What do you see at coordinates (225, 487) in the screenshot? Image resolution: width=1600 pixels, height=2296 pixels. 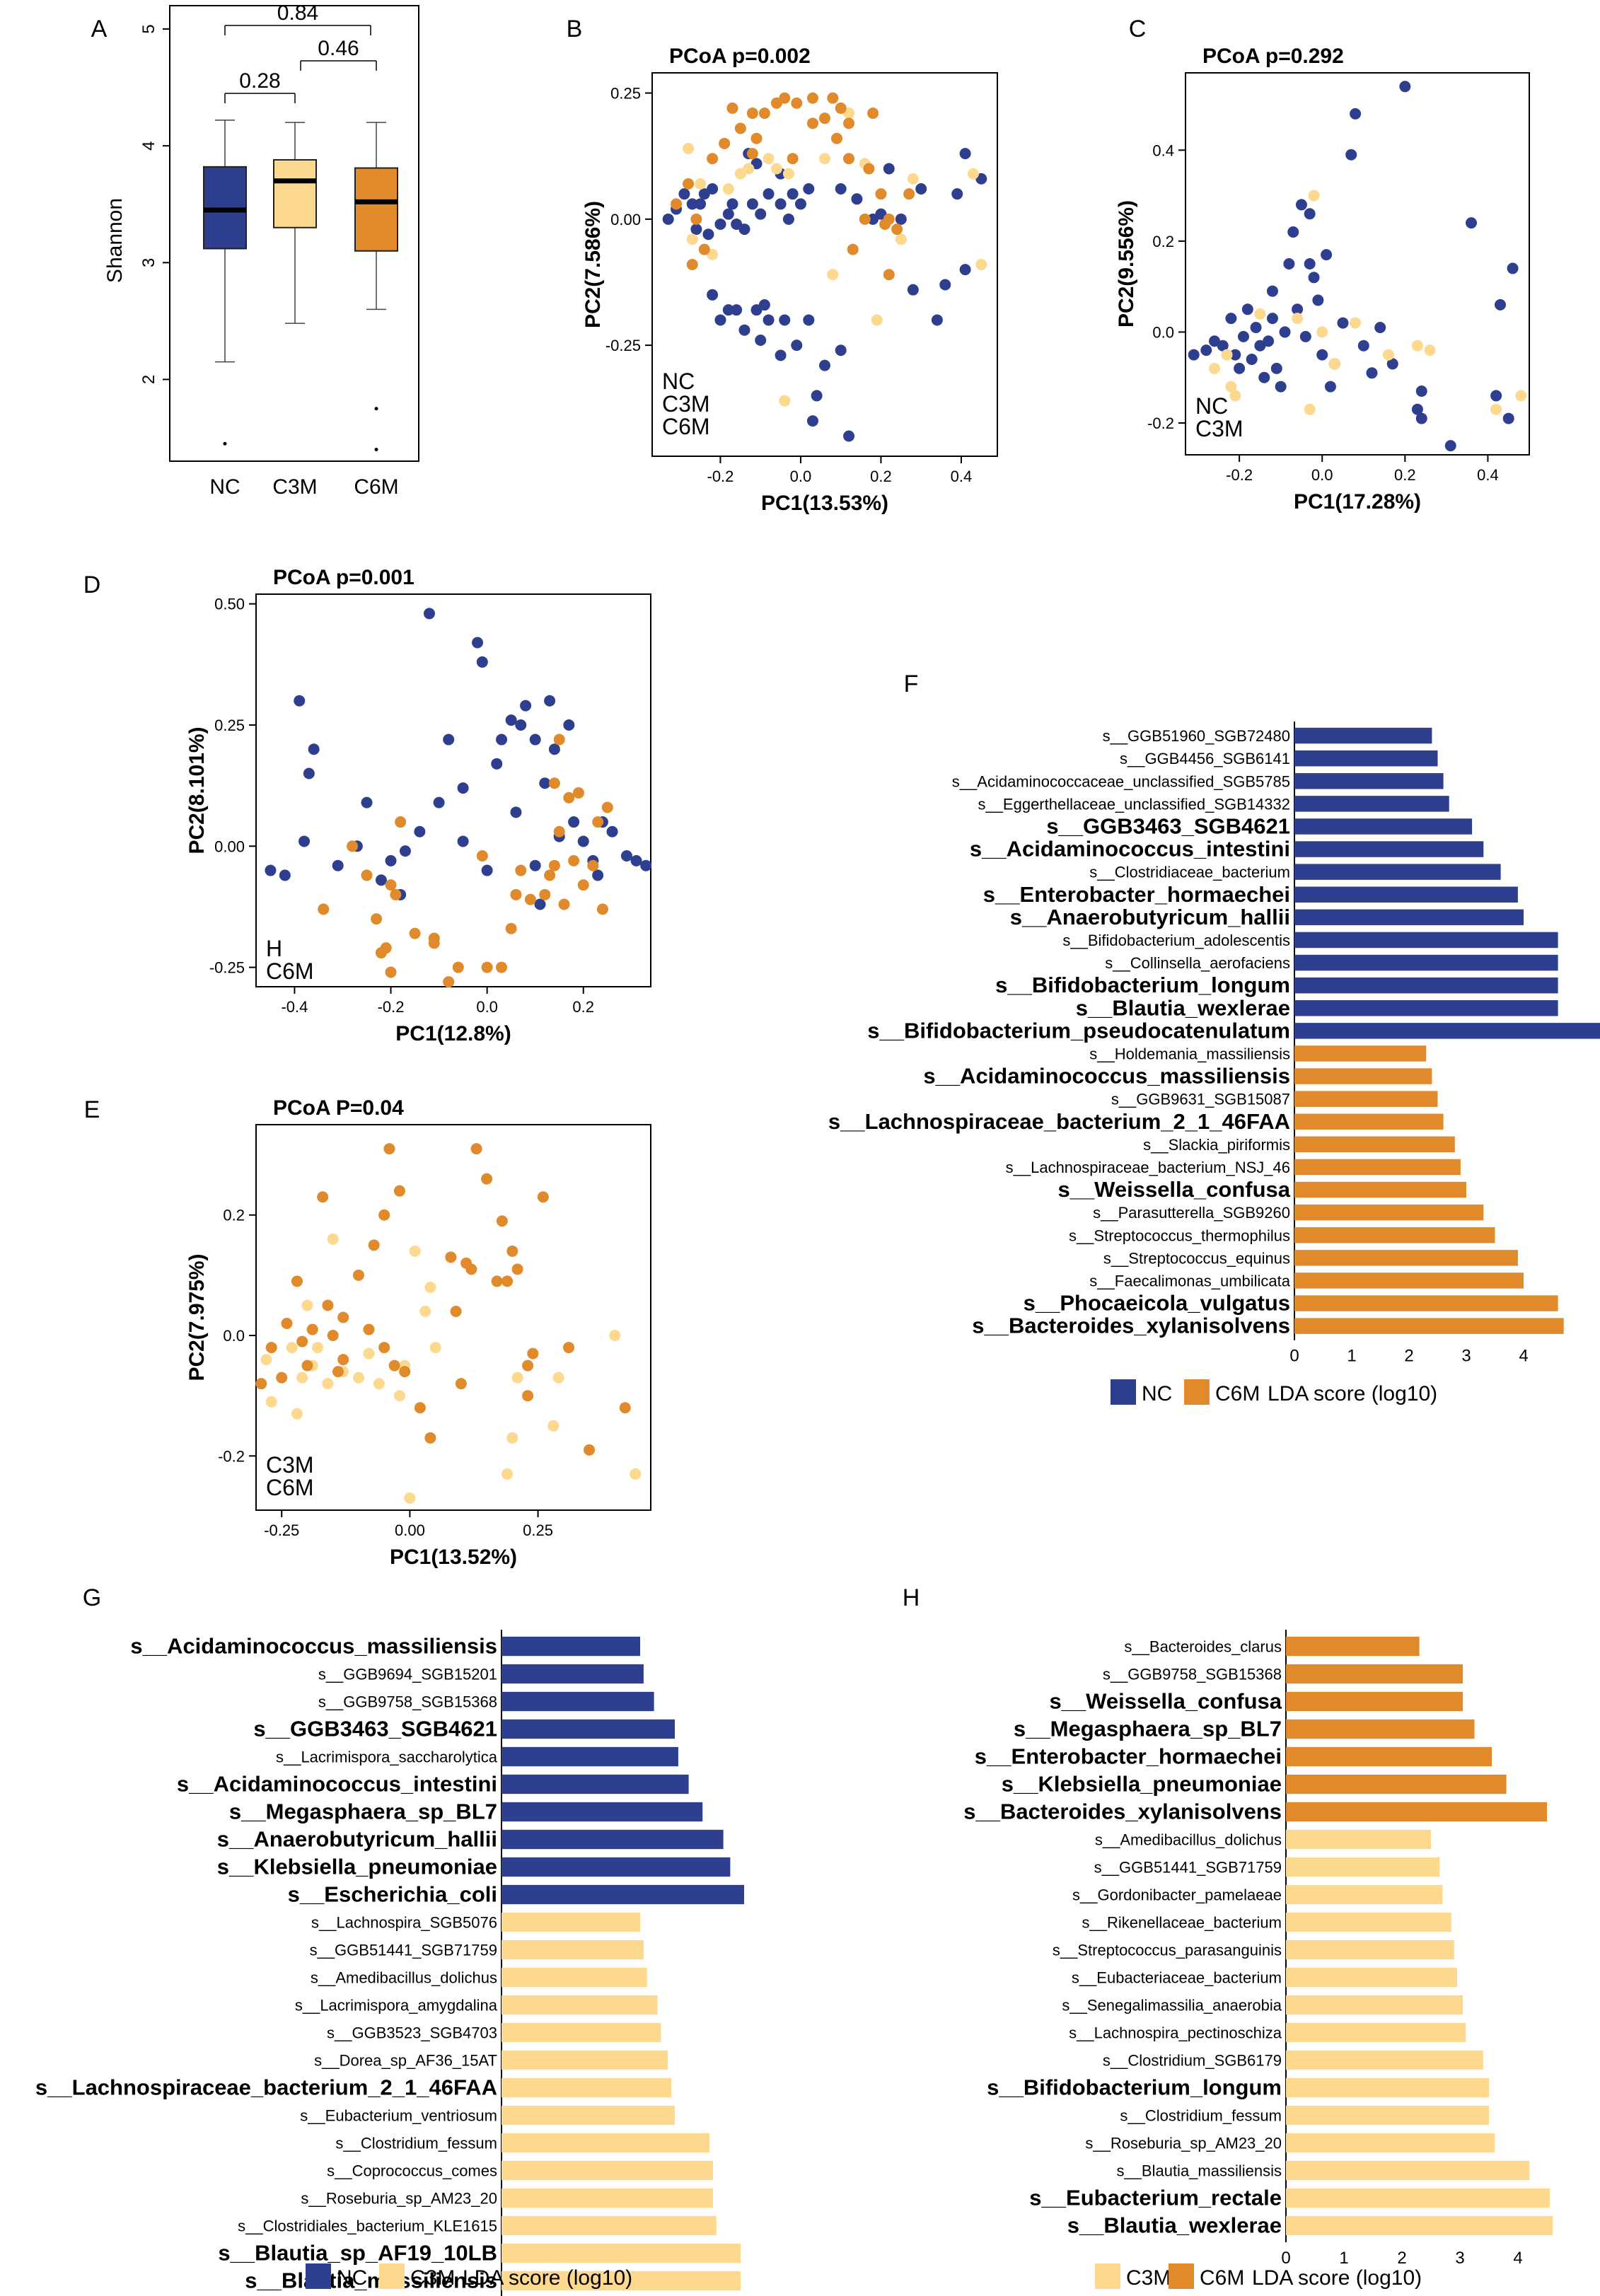 I see `x-tick-label: NC` at bounding box center [225, 487].